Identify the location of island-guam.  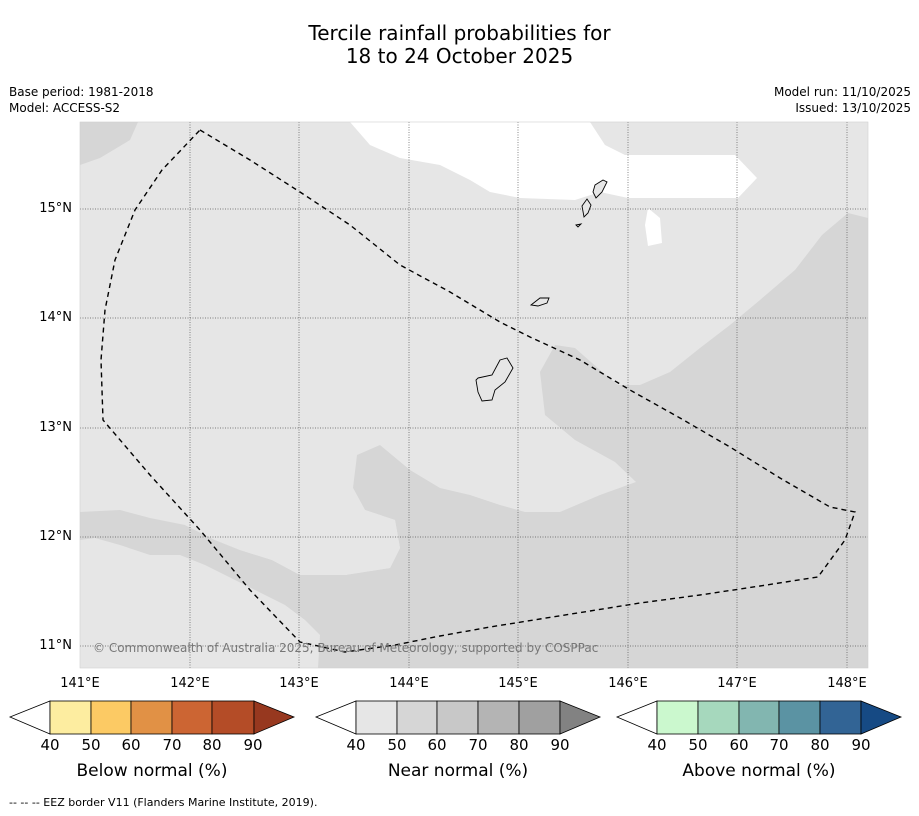
(494, 379).